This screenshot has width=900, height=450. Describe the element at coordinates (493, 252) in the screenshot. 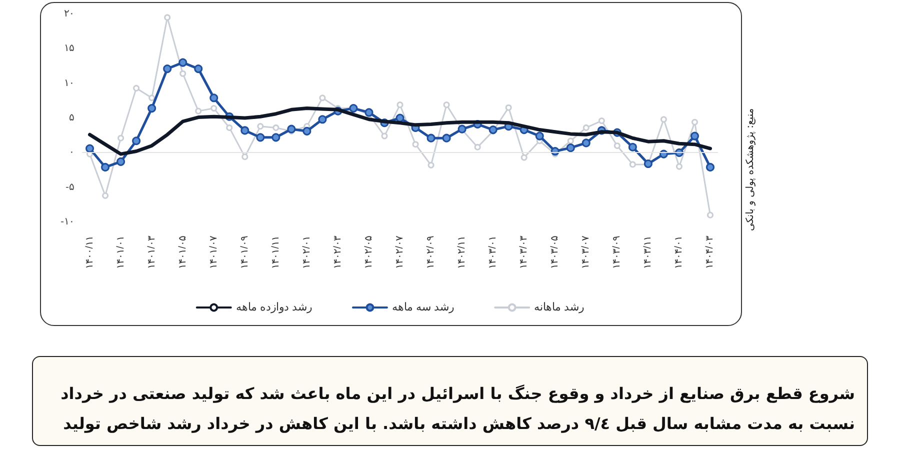

I see `x-tick-label: ۱۴۰۳/۰۱` at that location.